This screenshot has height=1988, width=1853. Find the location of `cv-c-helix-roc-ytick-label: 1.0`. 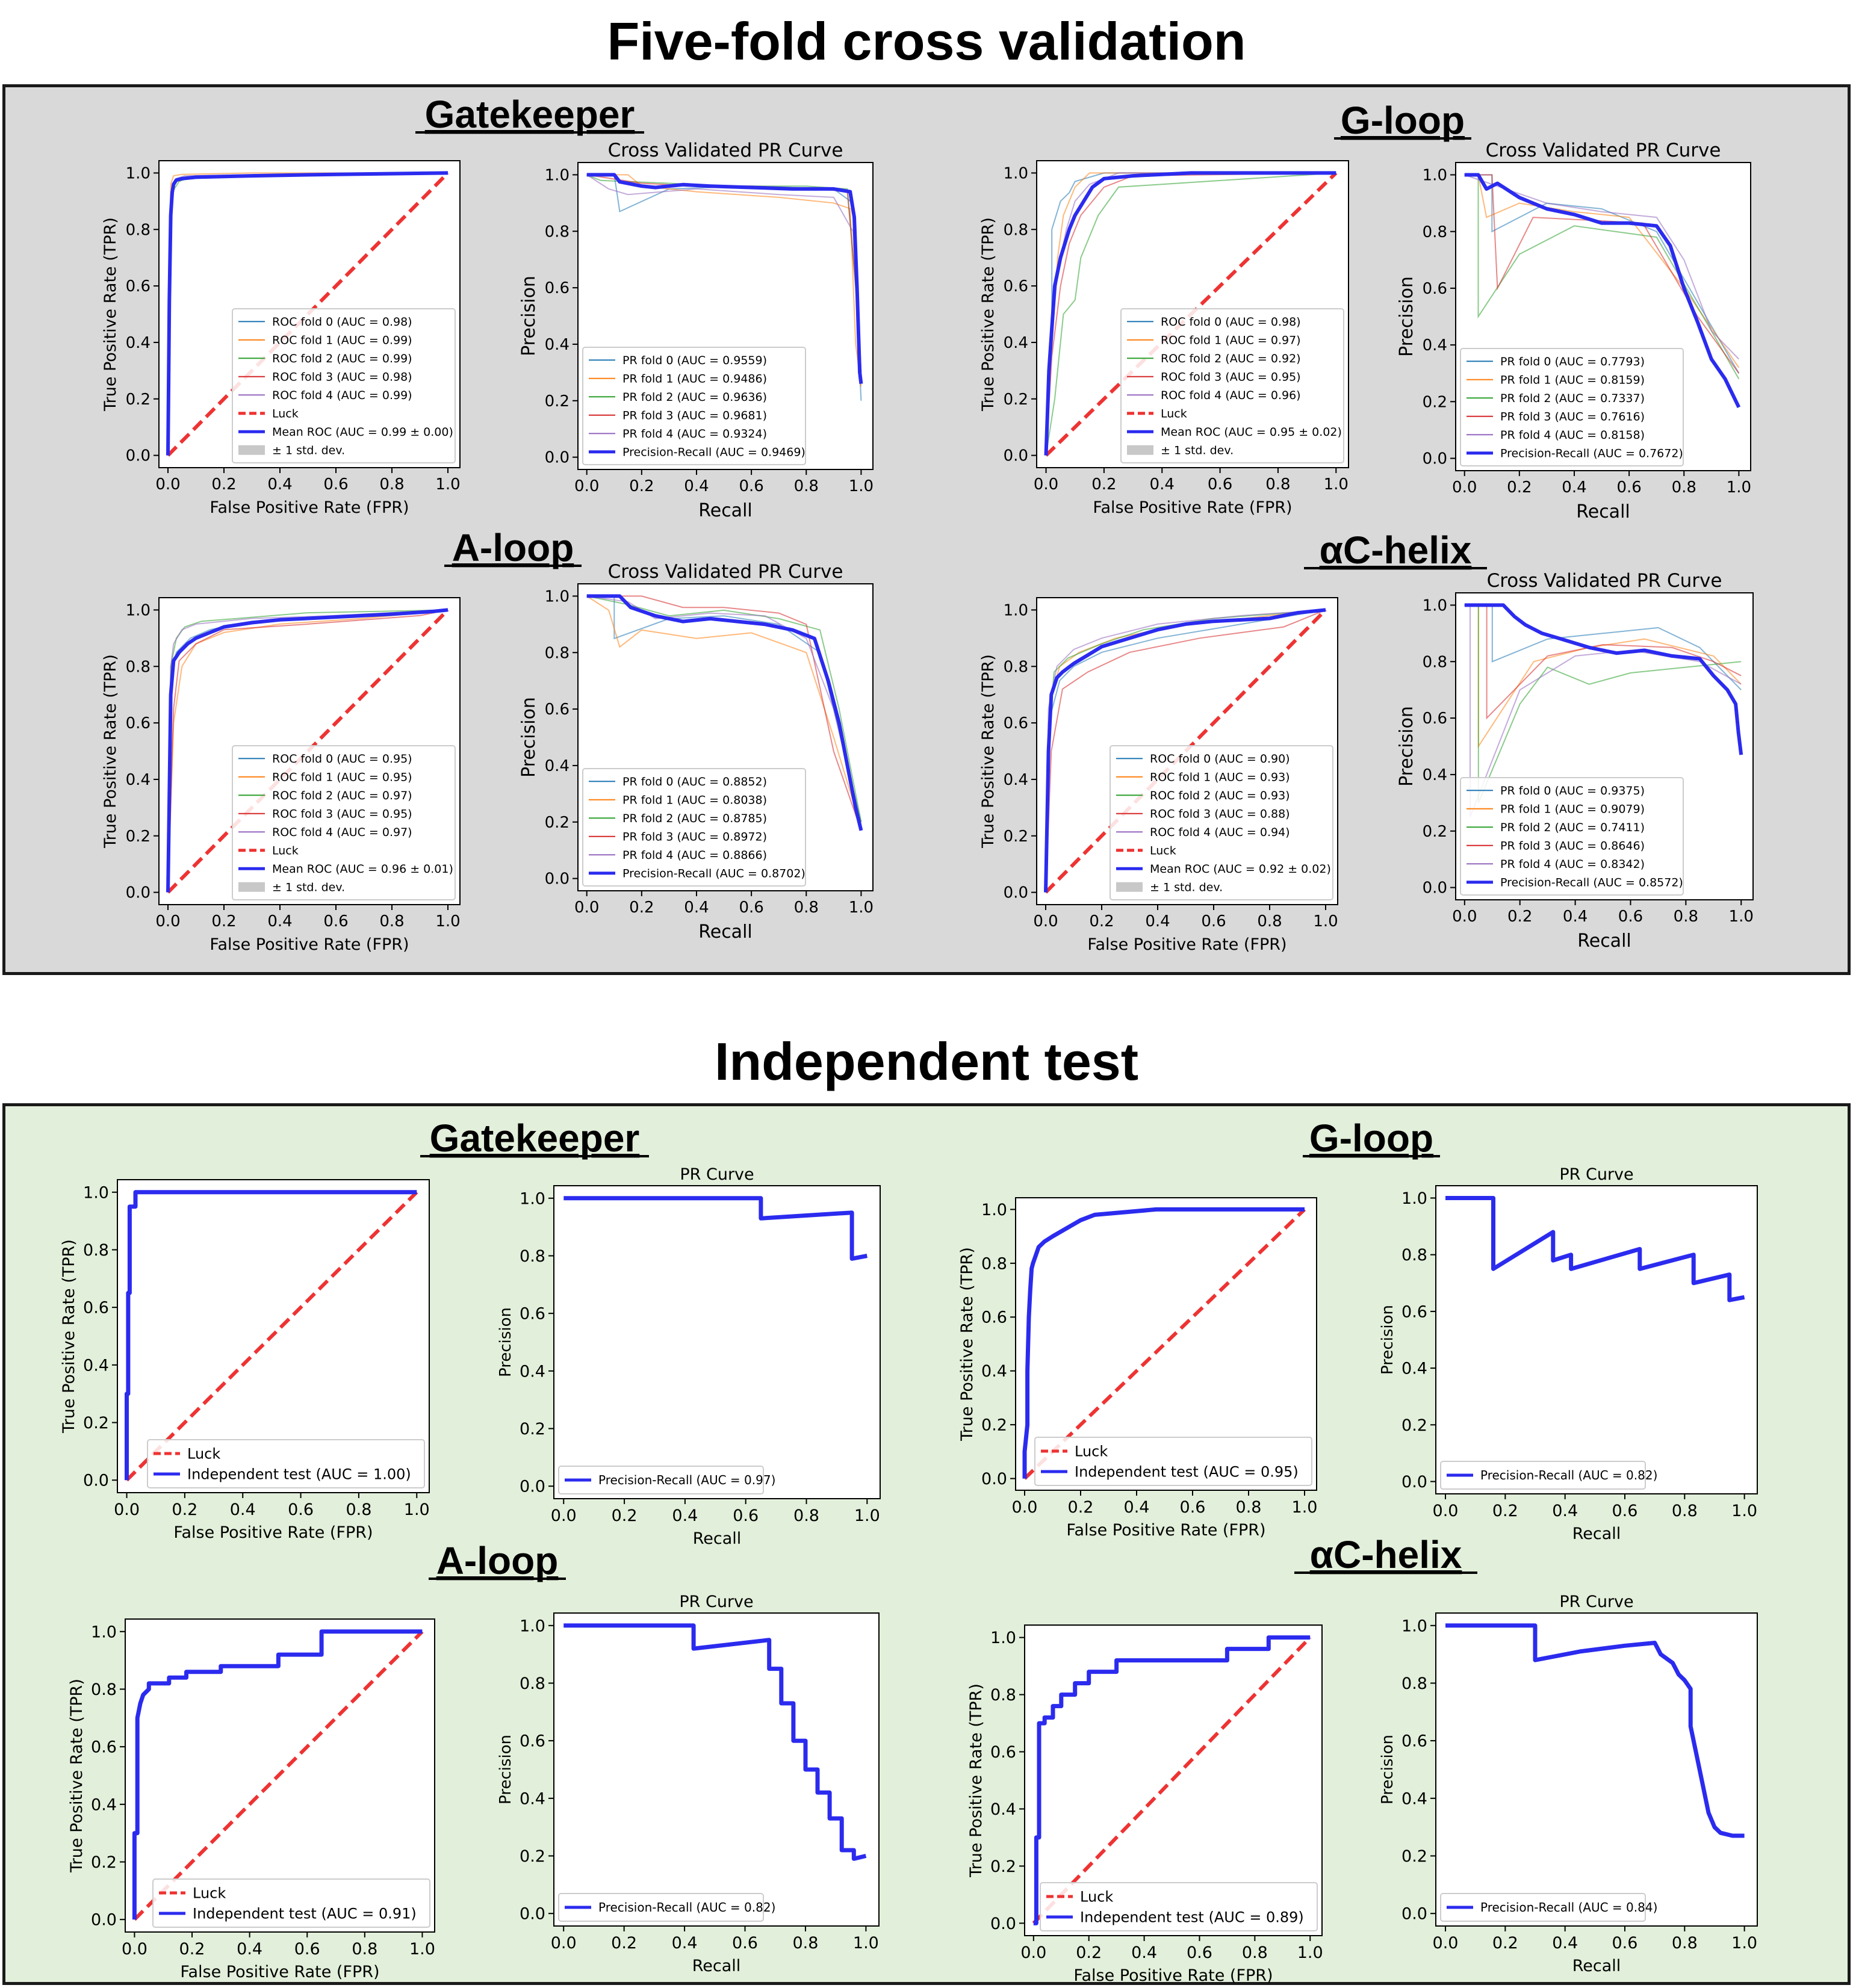

cv-c-helix-roc-ytick-label: 1.0 is located at coordinates (1016, 611).